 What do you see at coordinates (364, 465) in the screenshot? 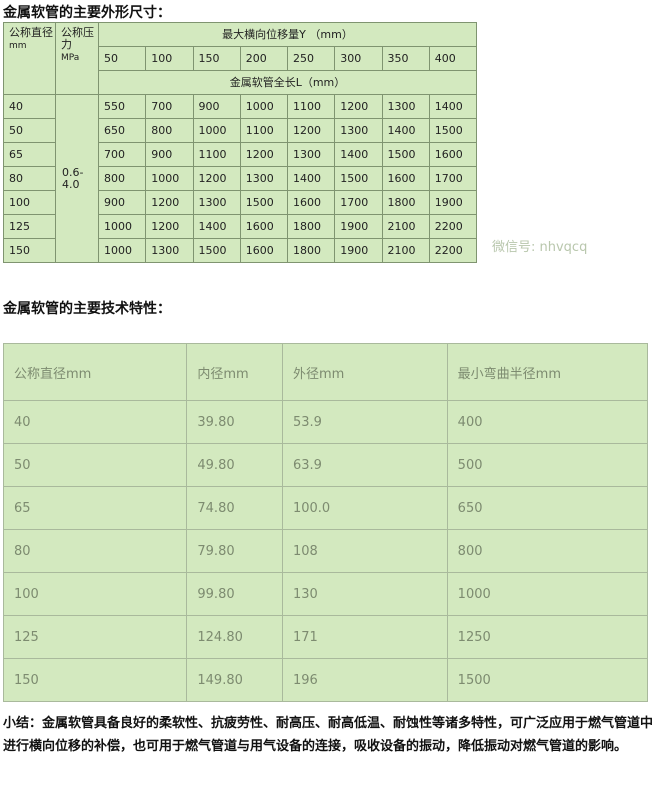
I see `table-cell: 63.9` at bounding box center [364, 465].